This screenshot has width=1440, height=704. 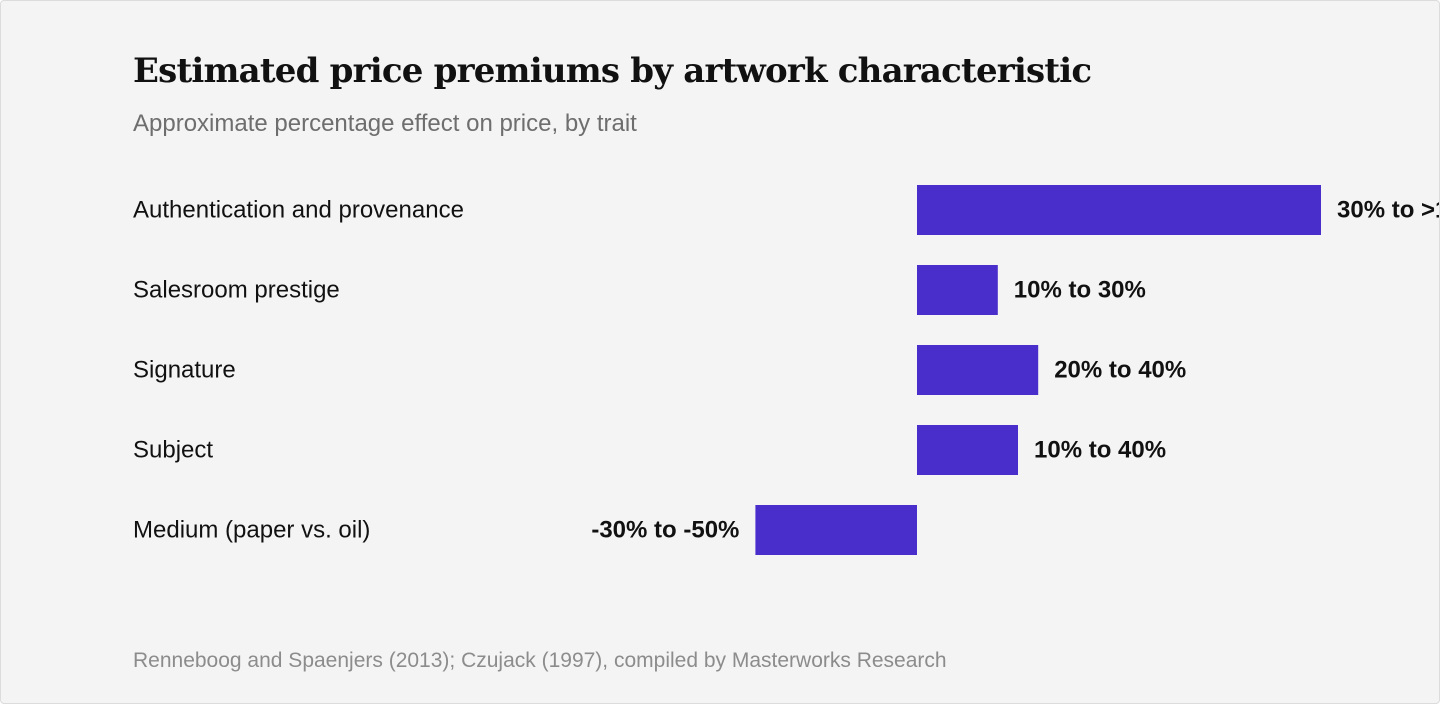 I want to click on category-label: Medium (paper vs. oil), so click(x=251, y=530).